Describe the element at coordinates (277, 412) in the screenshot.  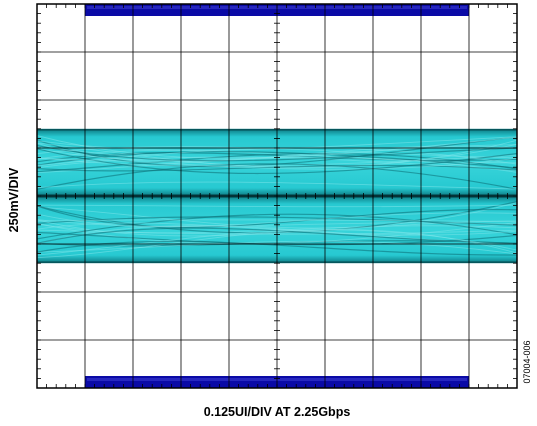
I see `x-axis-label: 0.125UI/DIV AT 2.25Gbps` at that location.